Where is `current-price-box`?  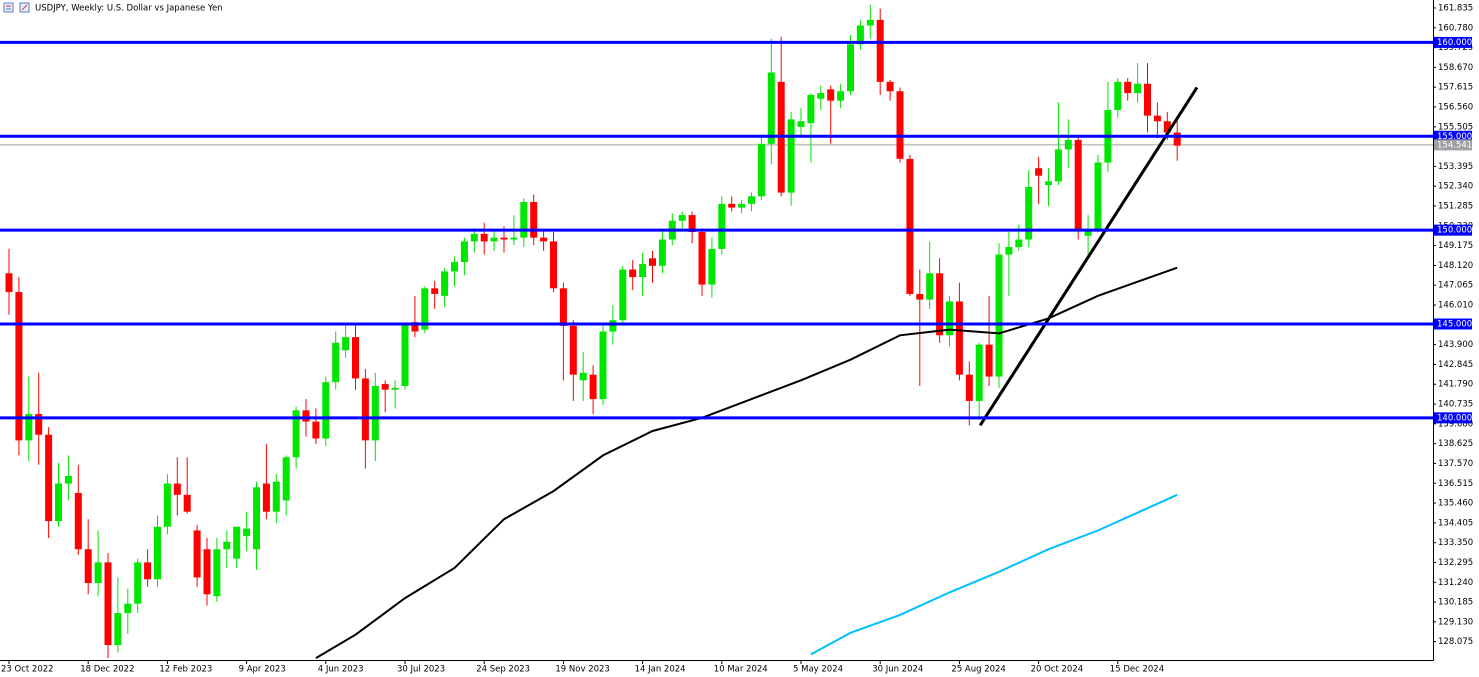
current-price-box is located at coordinates (1453, 145).